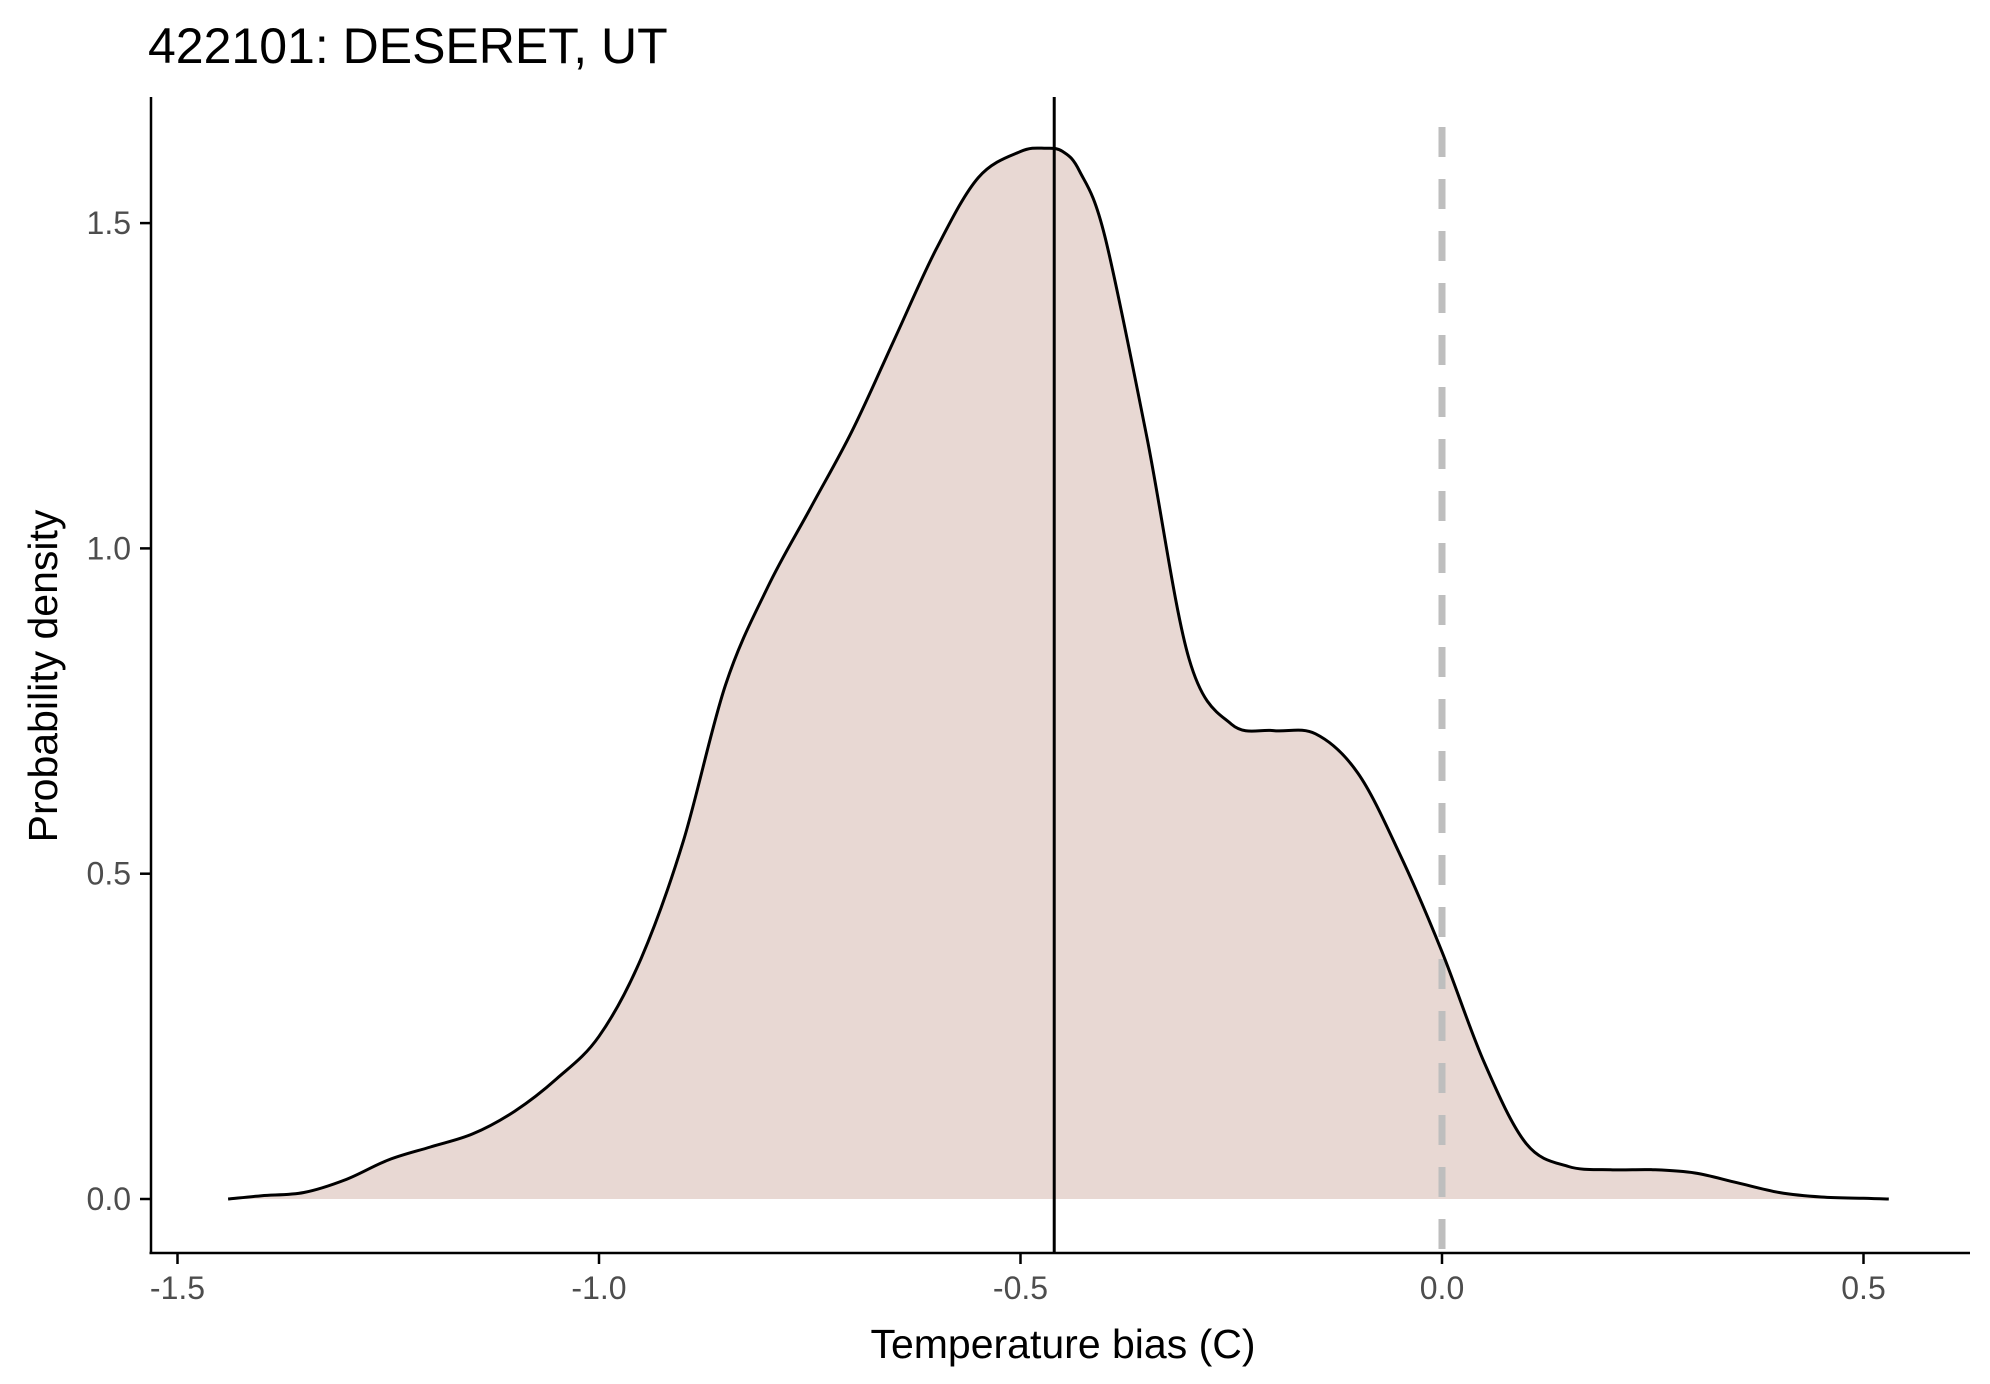 Image resolution: width=1990 pixels, height=1384 pixels. What do you see at coordinates (1020, 1288) in the screenshot?
I see `x-tick-label: -0.5` at bounding box center [1020, 1288].